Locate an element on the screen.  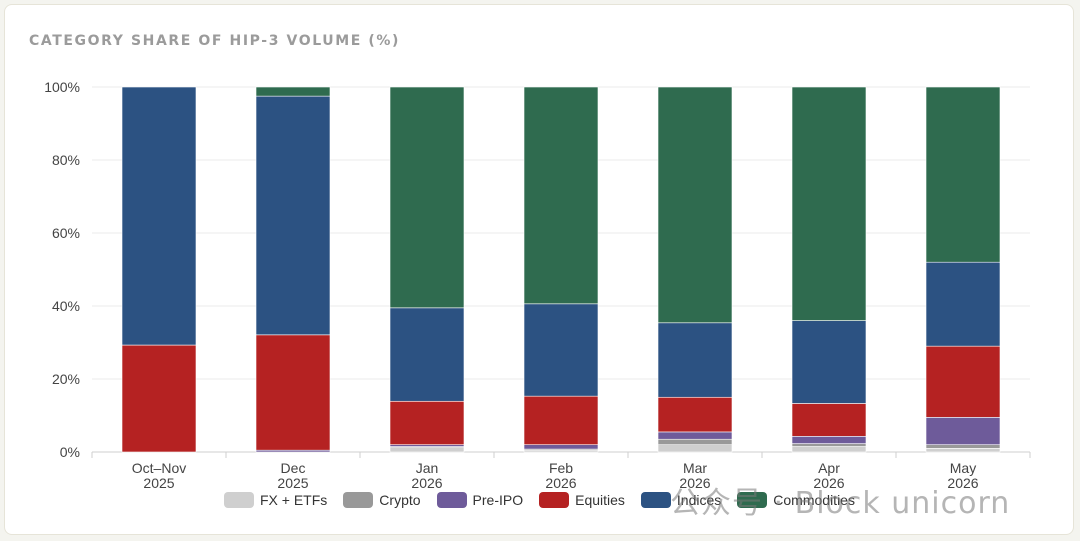
legend-item: Pre-IPO is located at coordinates (480, 500).